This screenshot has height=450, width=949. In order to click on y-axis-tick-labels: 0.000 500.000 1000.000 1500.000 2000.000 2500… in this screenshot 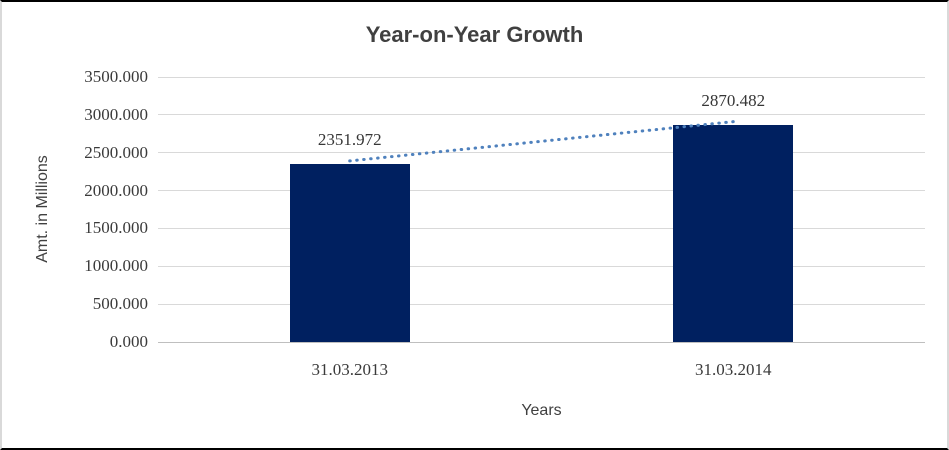, I will do `click(75, 209)`.